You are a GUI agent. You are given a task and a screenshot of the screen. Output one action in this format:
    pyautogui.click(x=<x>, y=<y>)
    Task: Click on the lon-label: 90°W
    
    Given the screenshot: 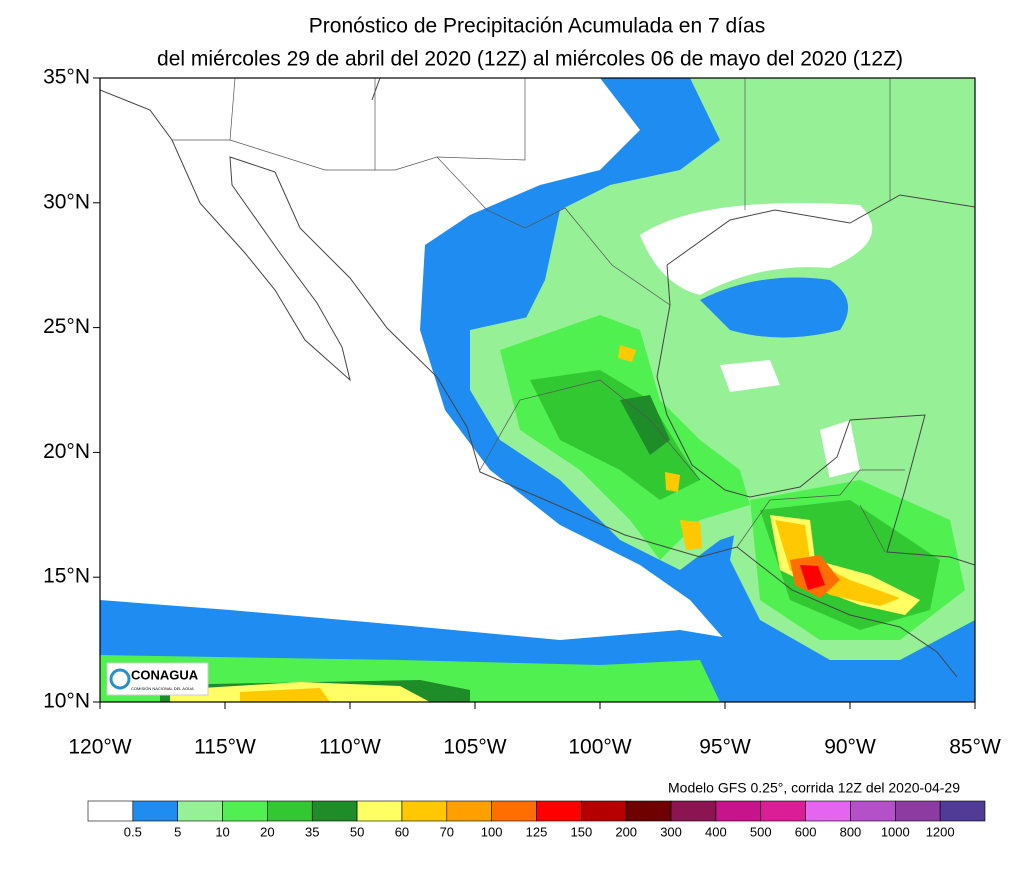 What is the action you would take?
    pyautogui.click(x=850, y=747)
    